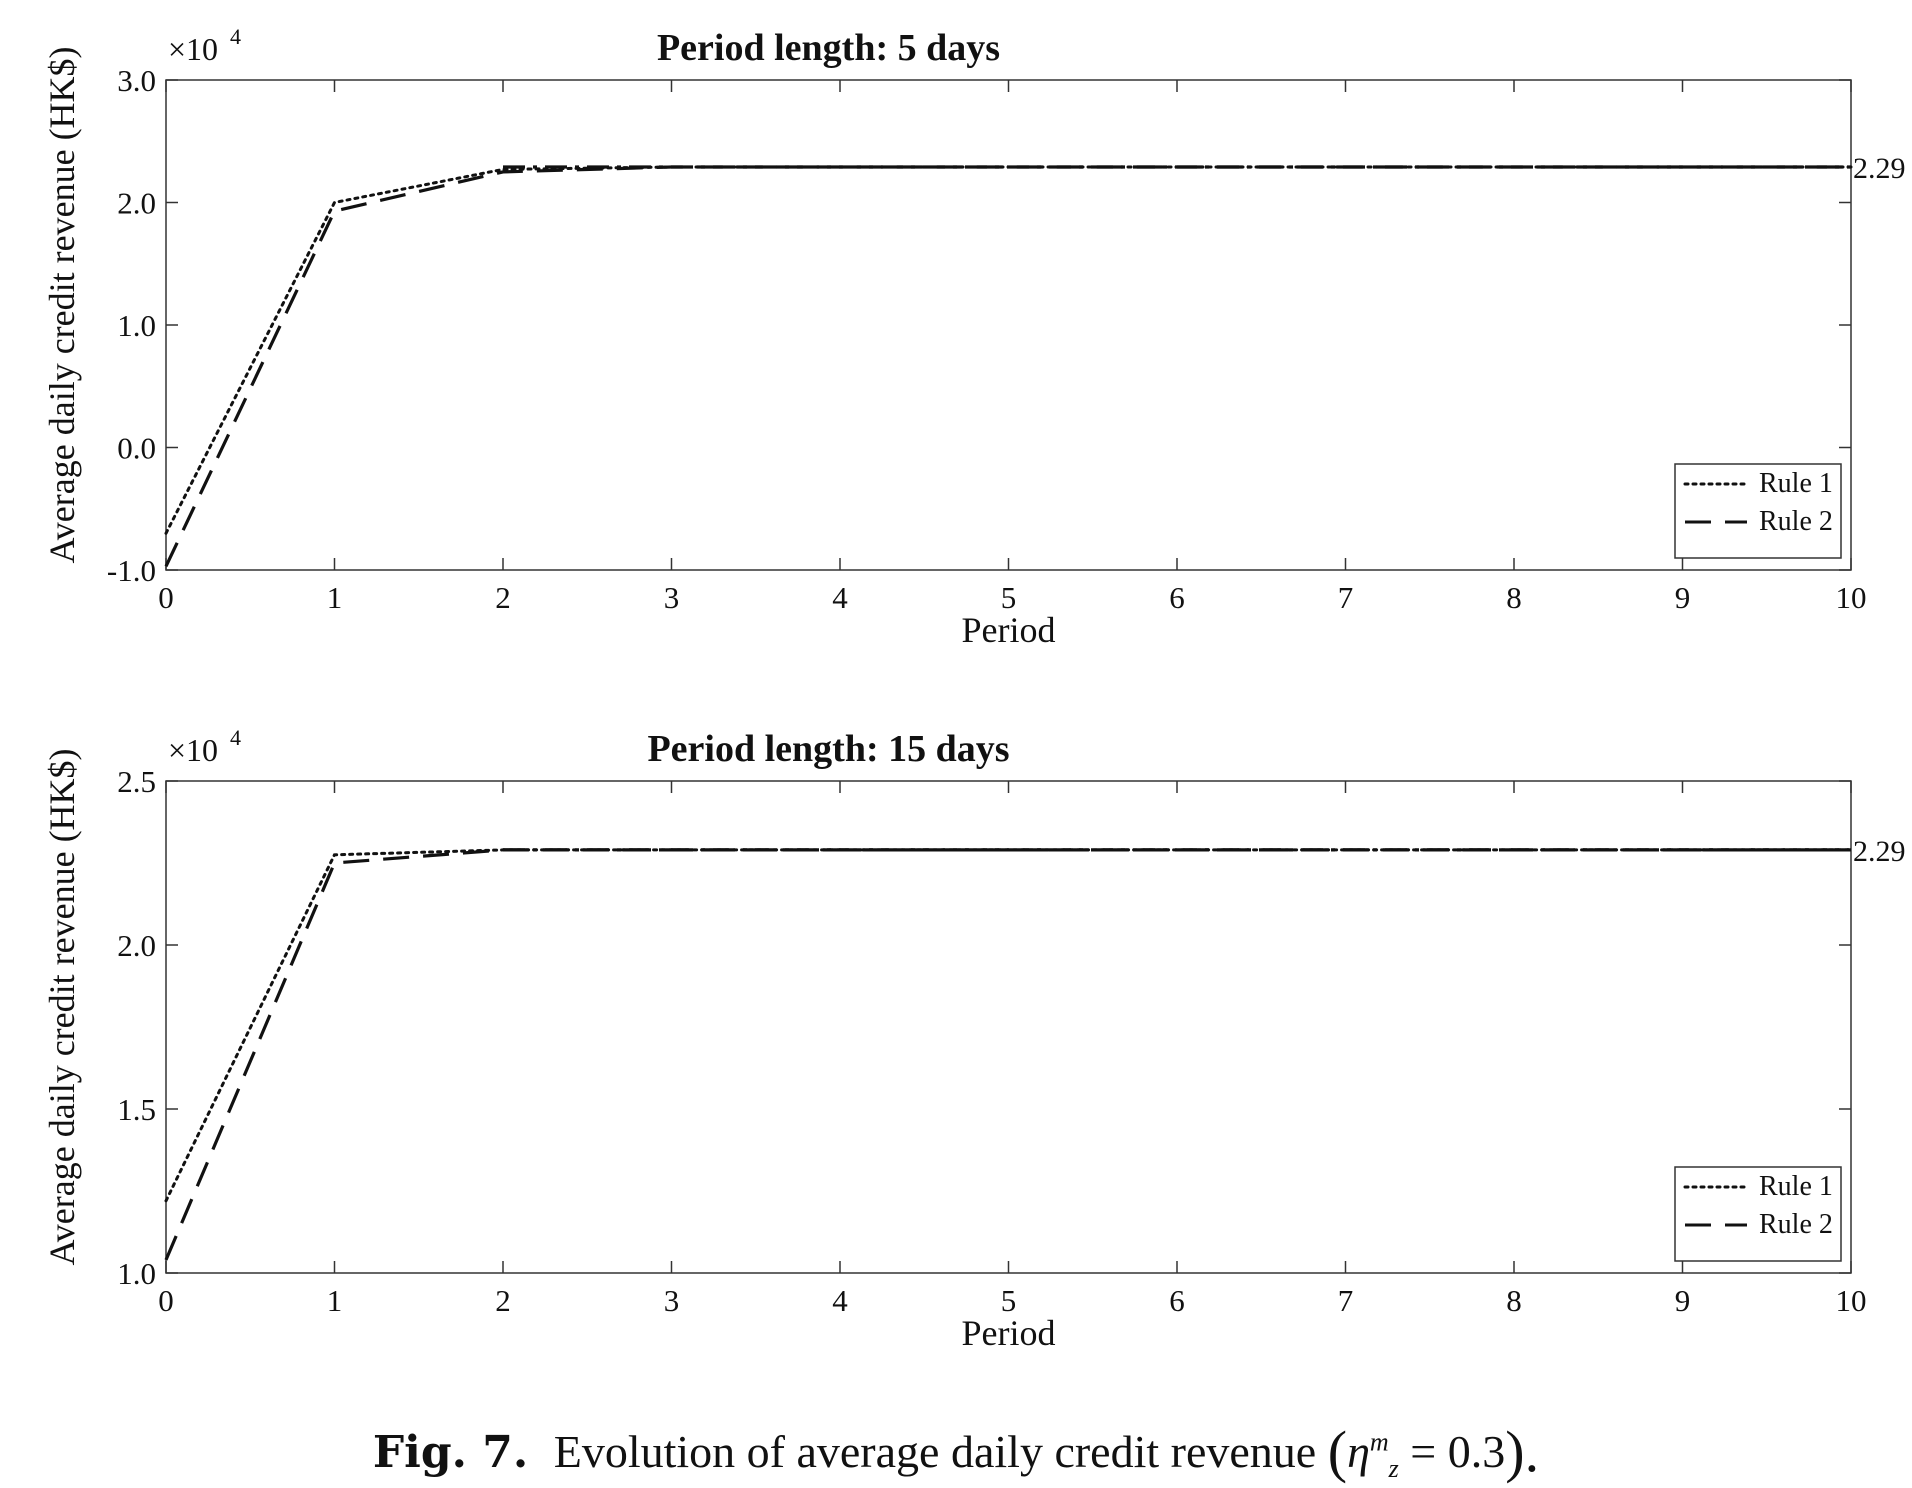  What do you see at coordinates (136, 80) in the screenshot?
I see `y-tick-label: 3.0` at bounding box center [136, 80].